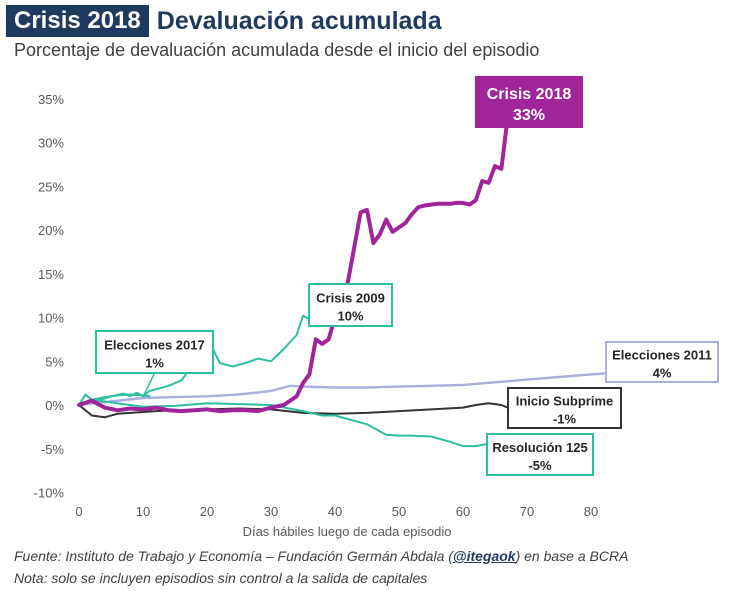  I want to click on callout-leader-elecciones-2017, so click(149, 384).